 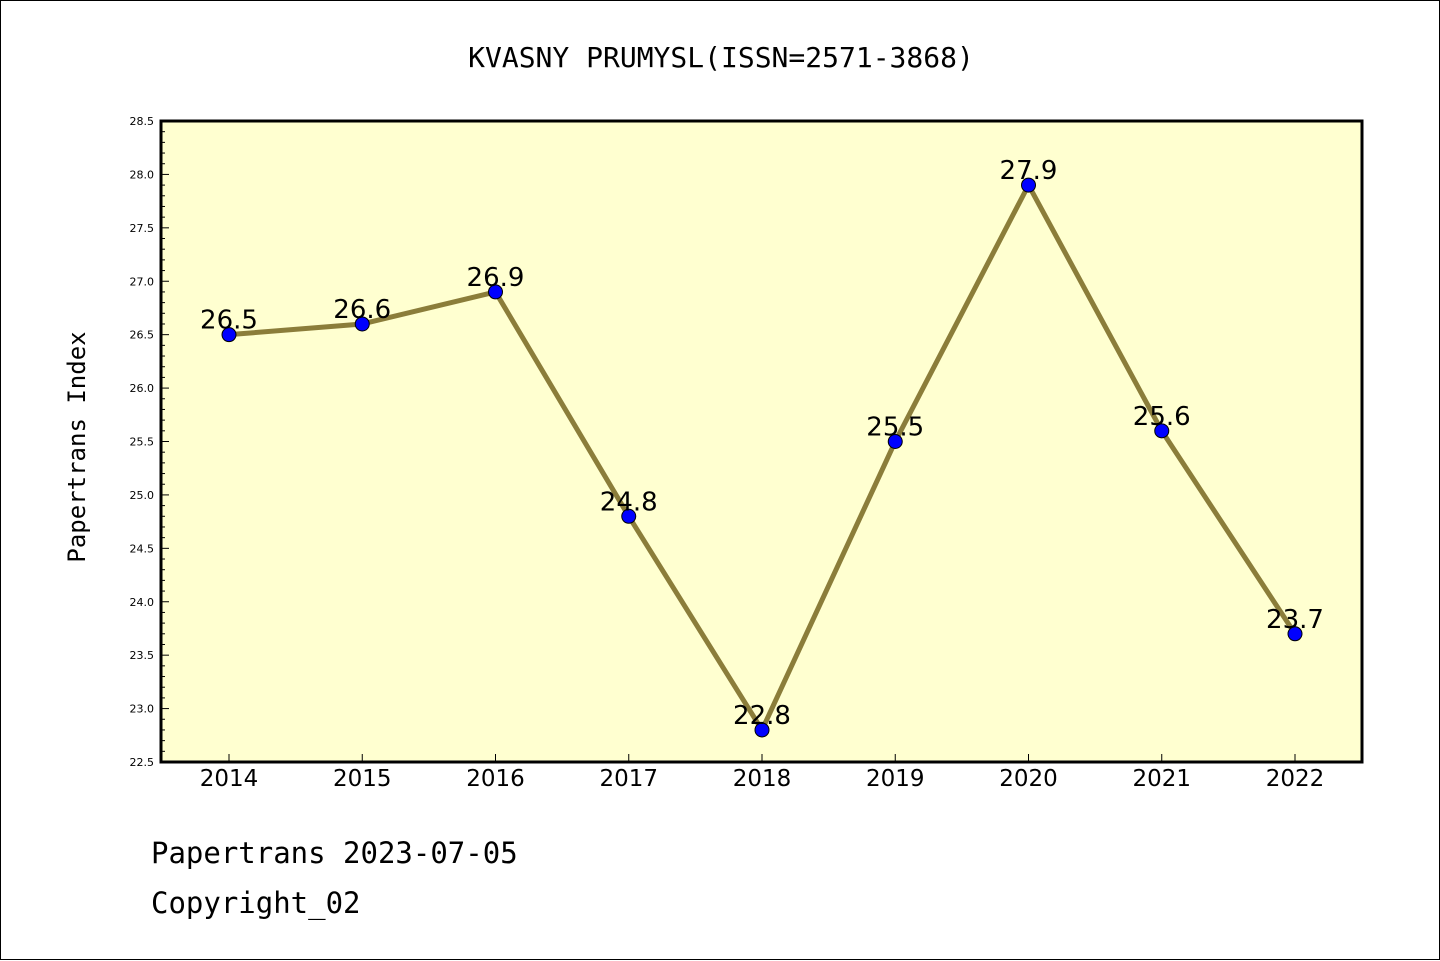 I want to click on x-tick-label: 2017, so click(x=628, y=779).